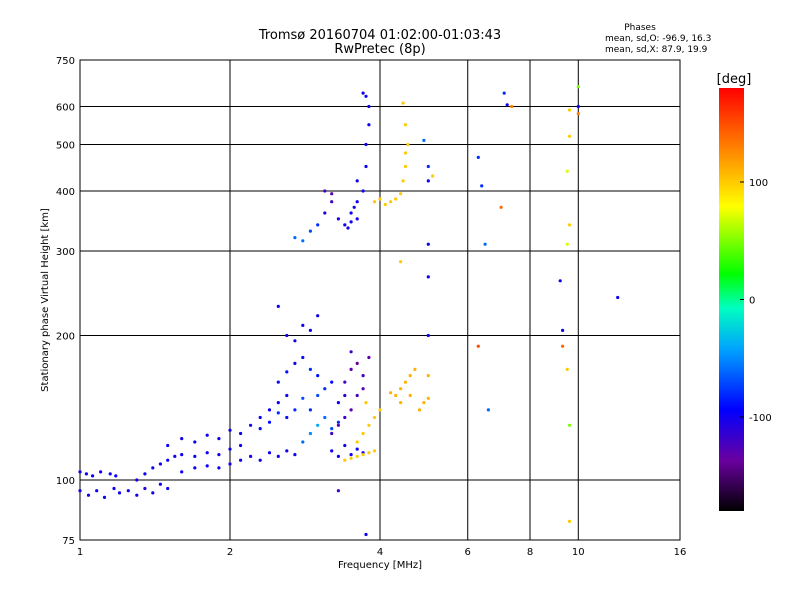 Image resolution: width=800 pixels, height=600 pixels. What do you see at coordinates (65, 108) in the screenshot?
I see `y-tick-label: 600` at bounding box center [65, 108].